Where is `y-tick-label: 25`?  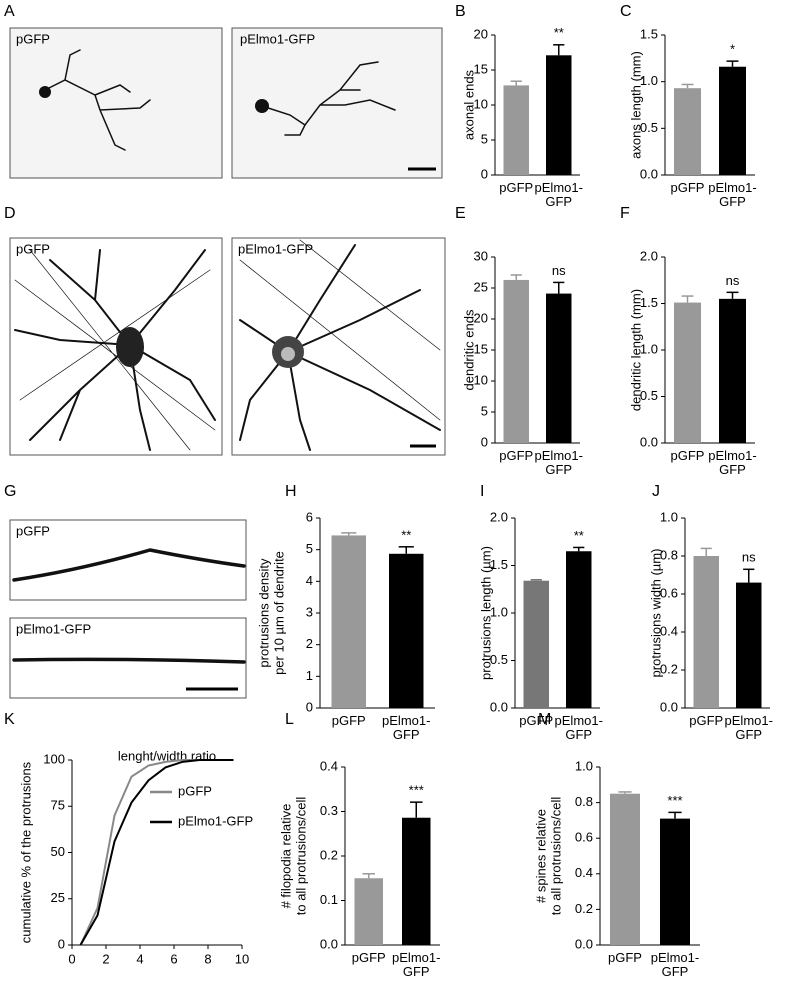
y-tick-label: 25 is located at coordinates (58, 897).